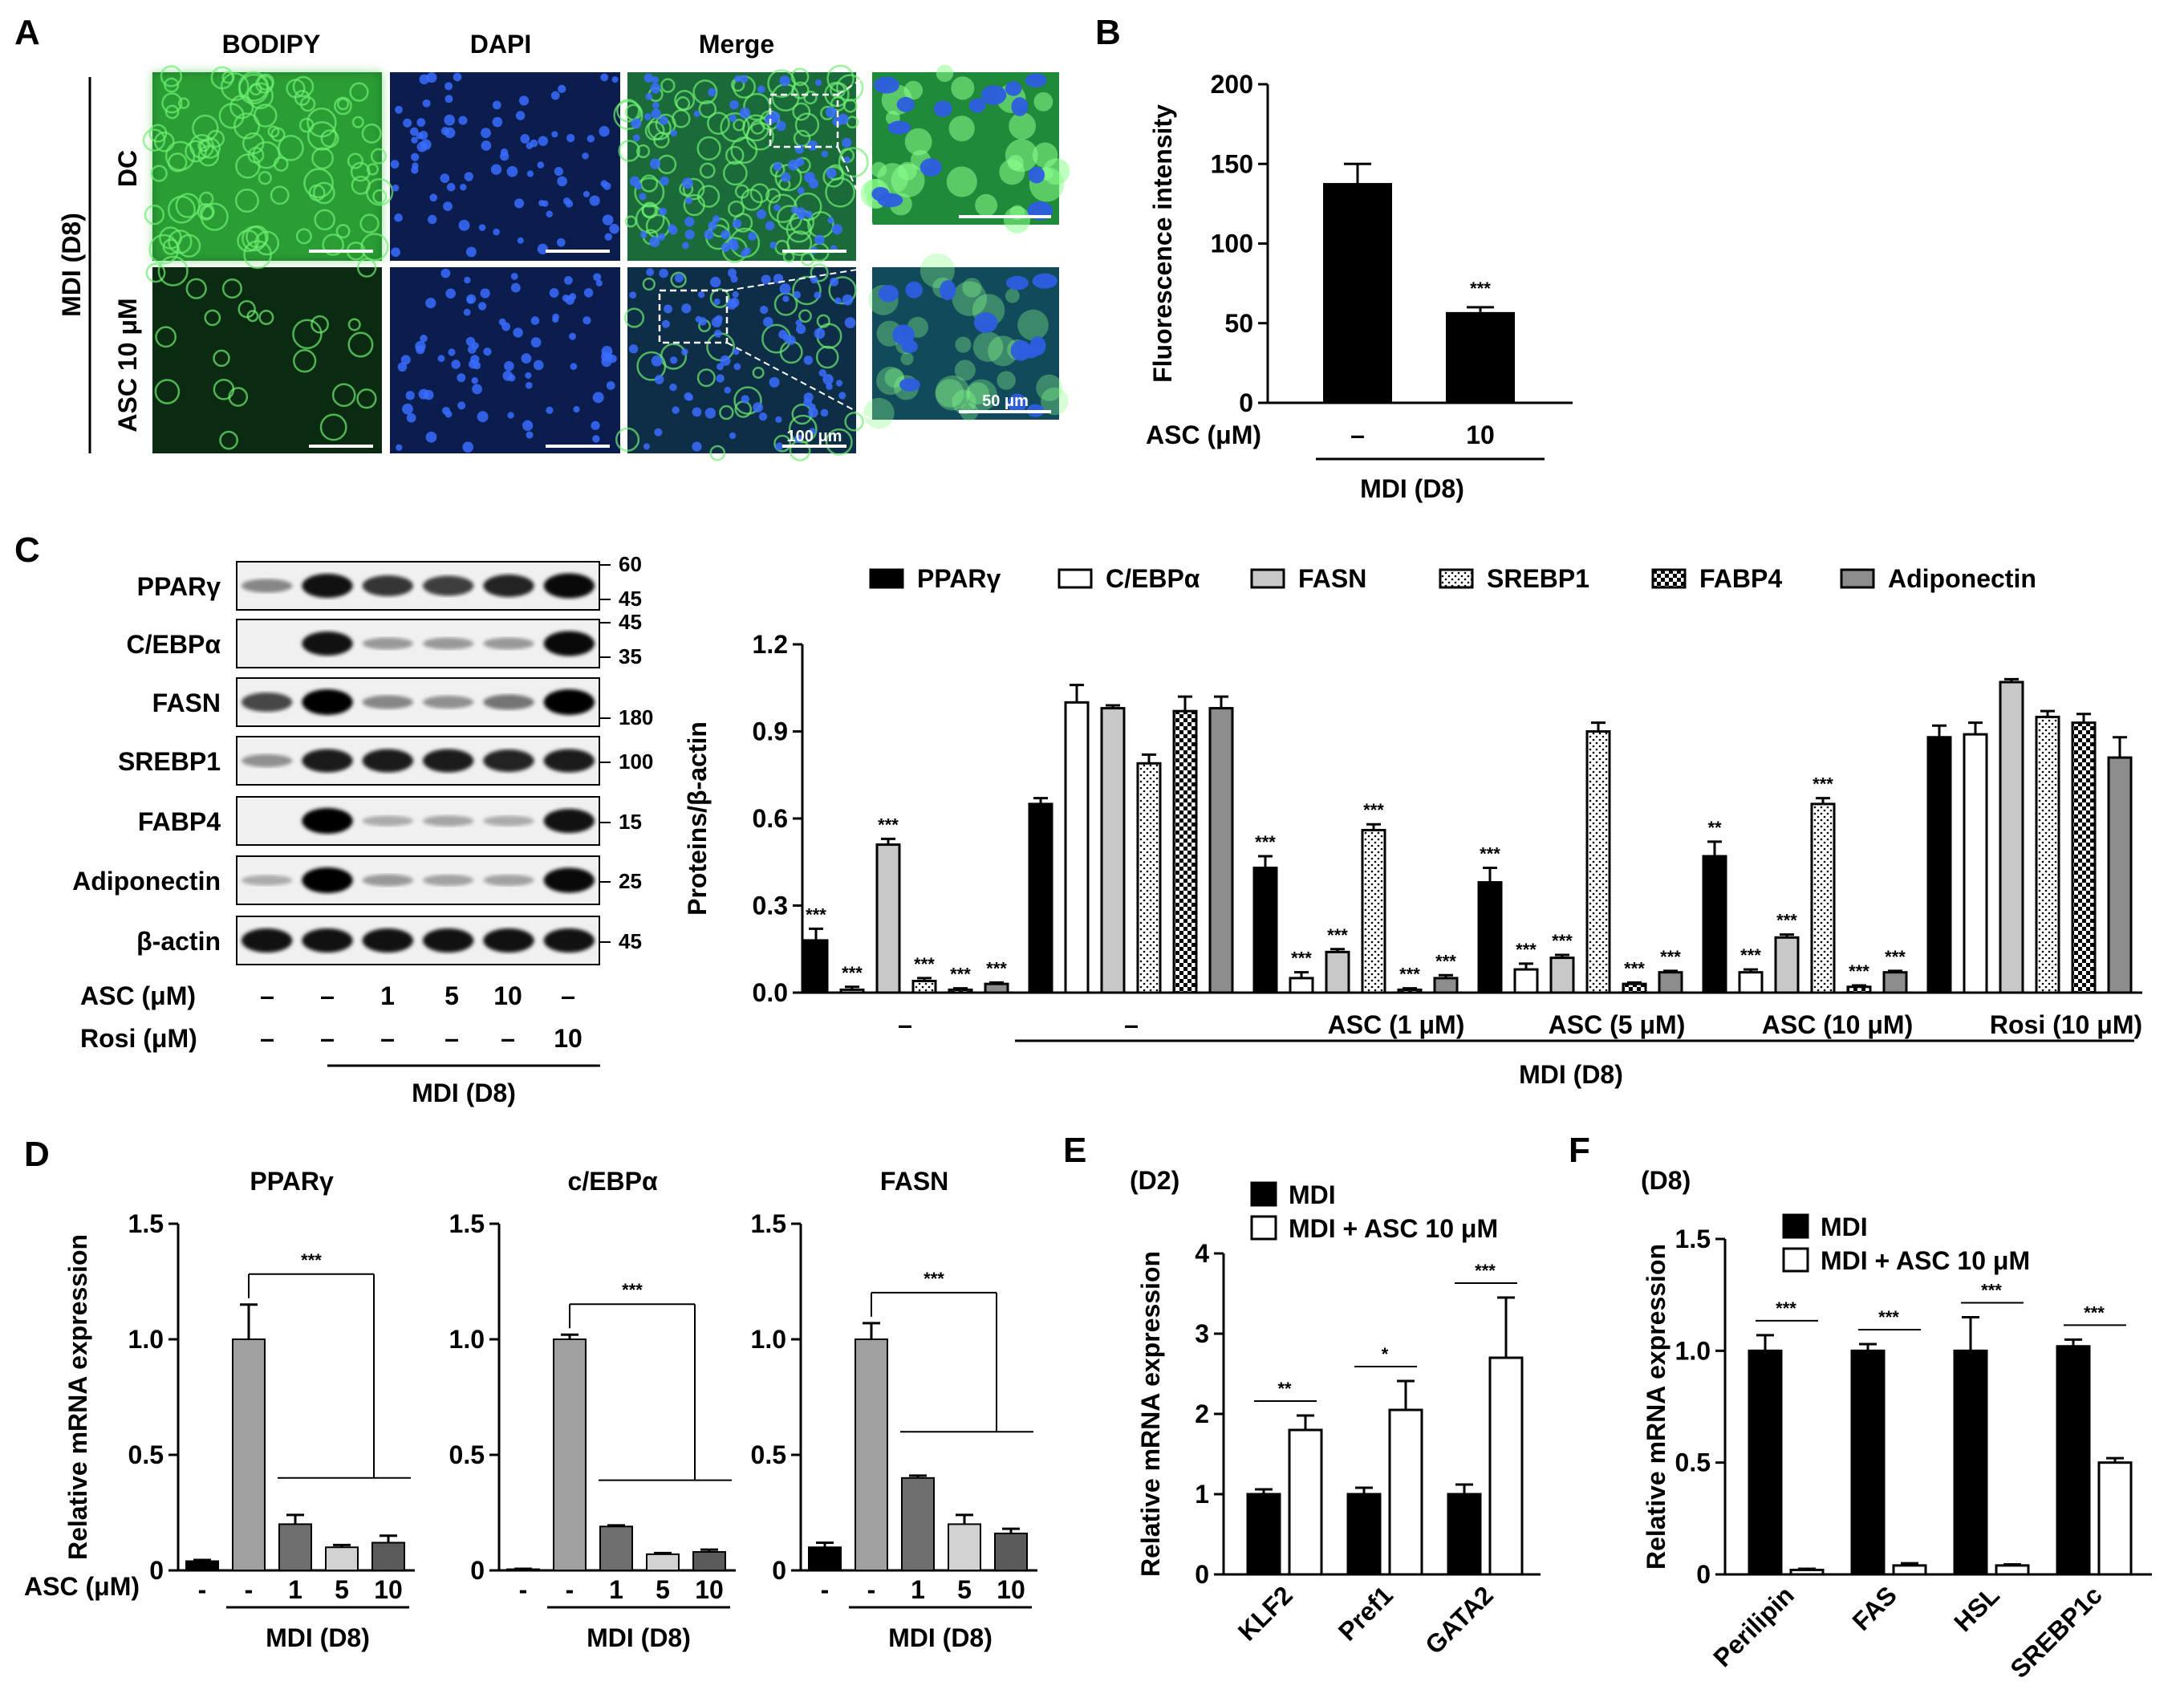 The image size is (2184, 1702). What do you see at coordinates (174, 644) in the screenshot?
I see `blot-row-label: C/EBPα` at bounding box center [174, 644].